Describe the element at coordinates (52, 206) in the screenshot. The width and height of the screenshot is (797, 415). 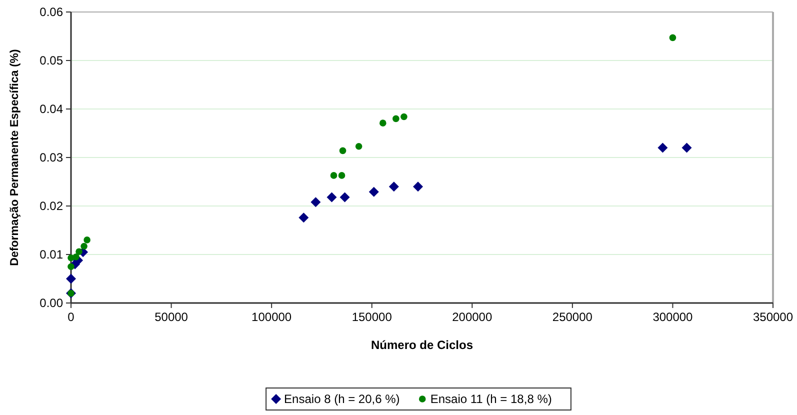
I see `y-tick-label: 0.02` at that location.